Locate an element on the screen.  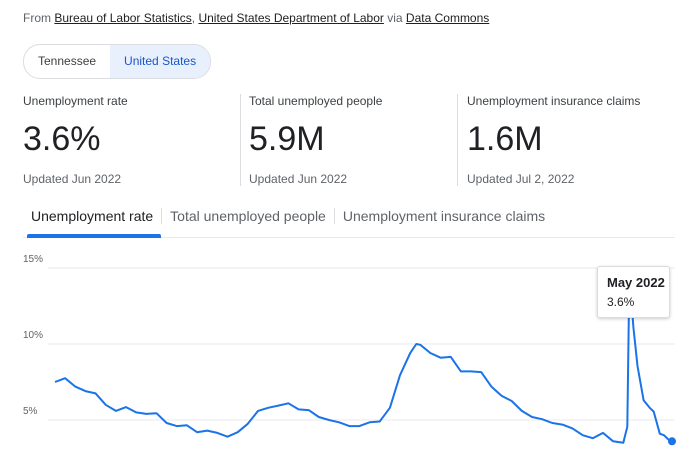
y-tick-label: 15% is located at coordinates (33, 259).